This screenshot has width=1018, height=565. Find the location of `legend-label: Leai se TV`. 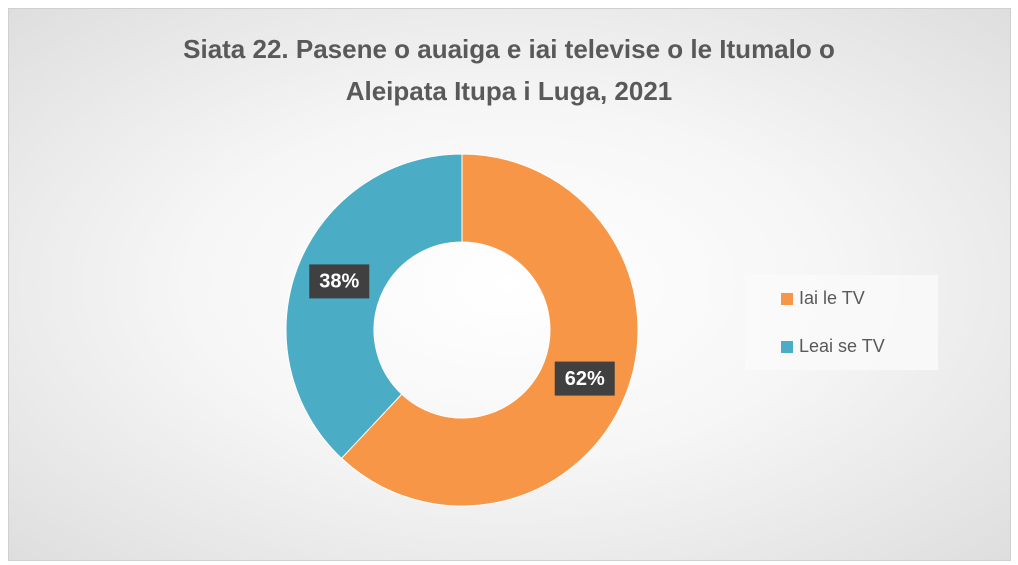

legend-label: Leai se TV is located at coordinates (842, 346).